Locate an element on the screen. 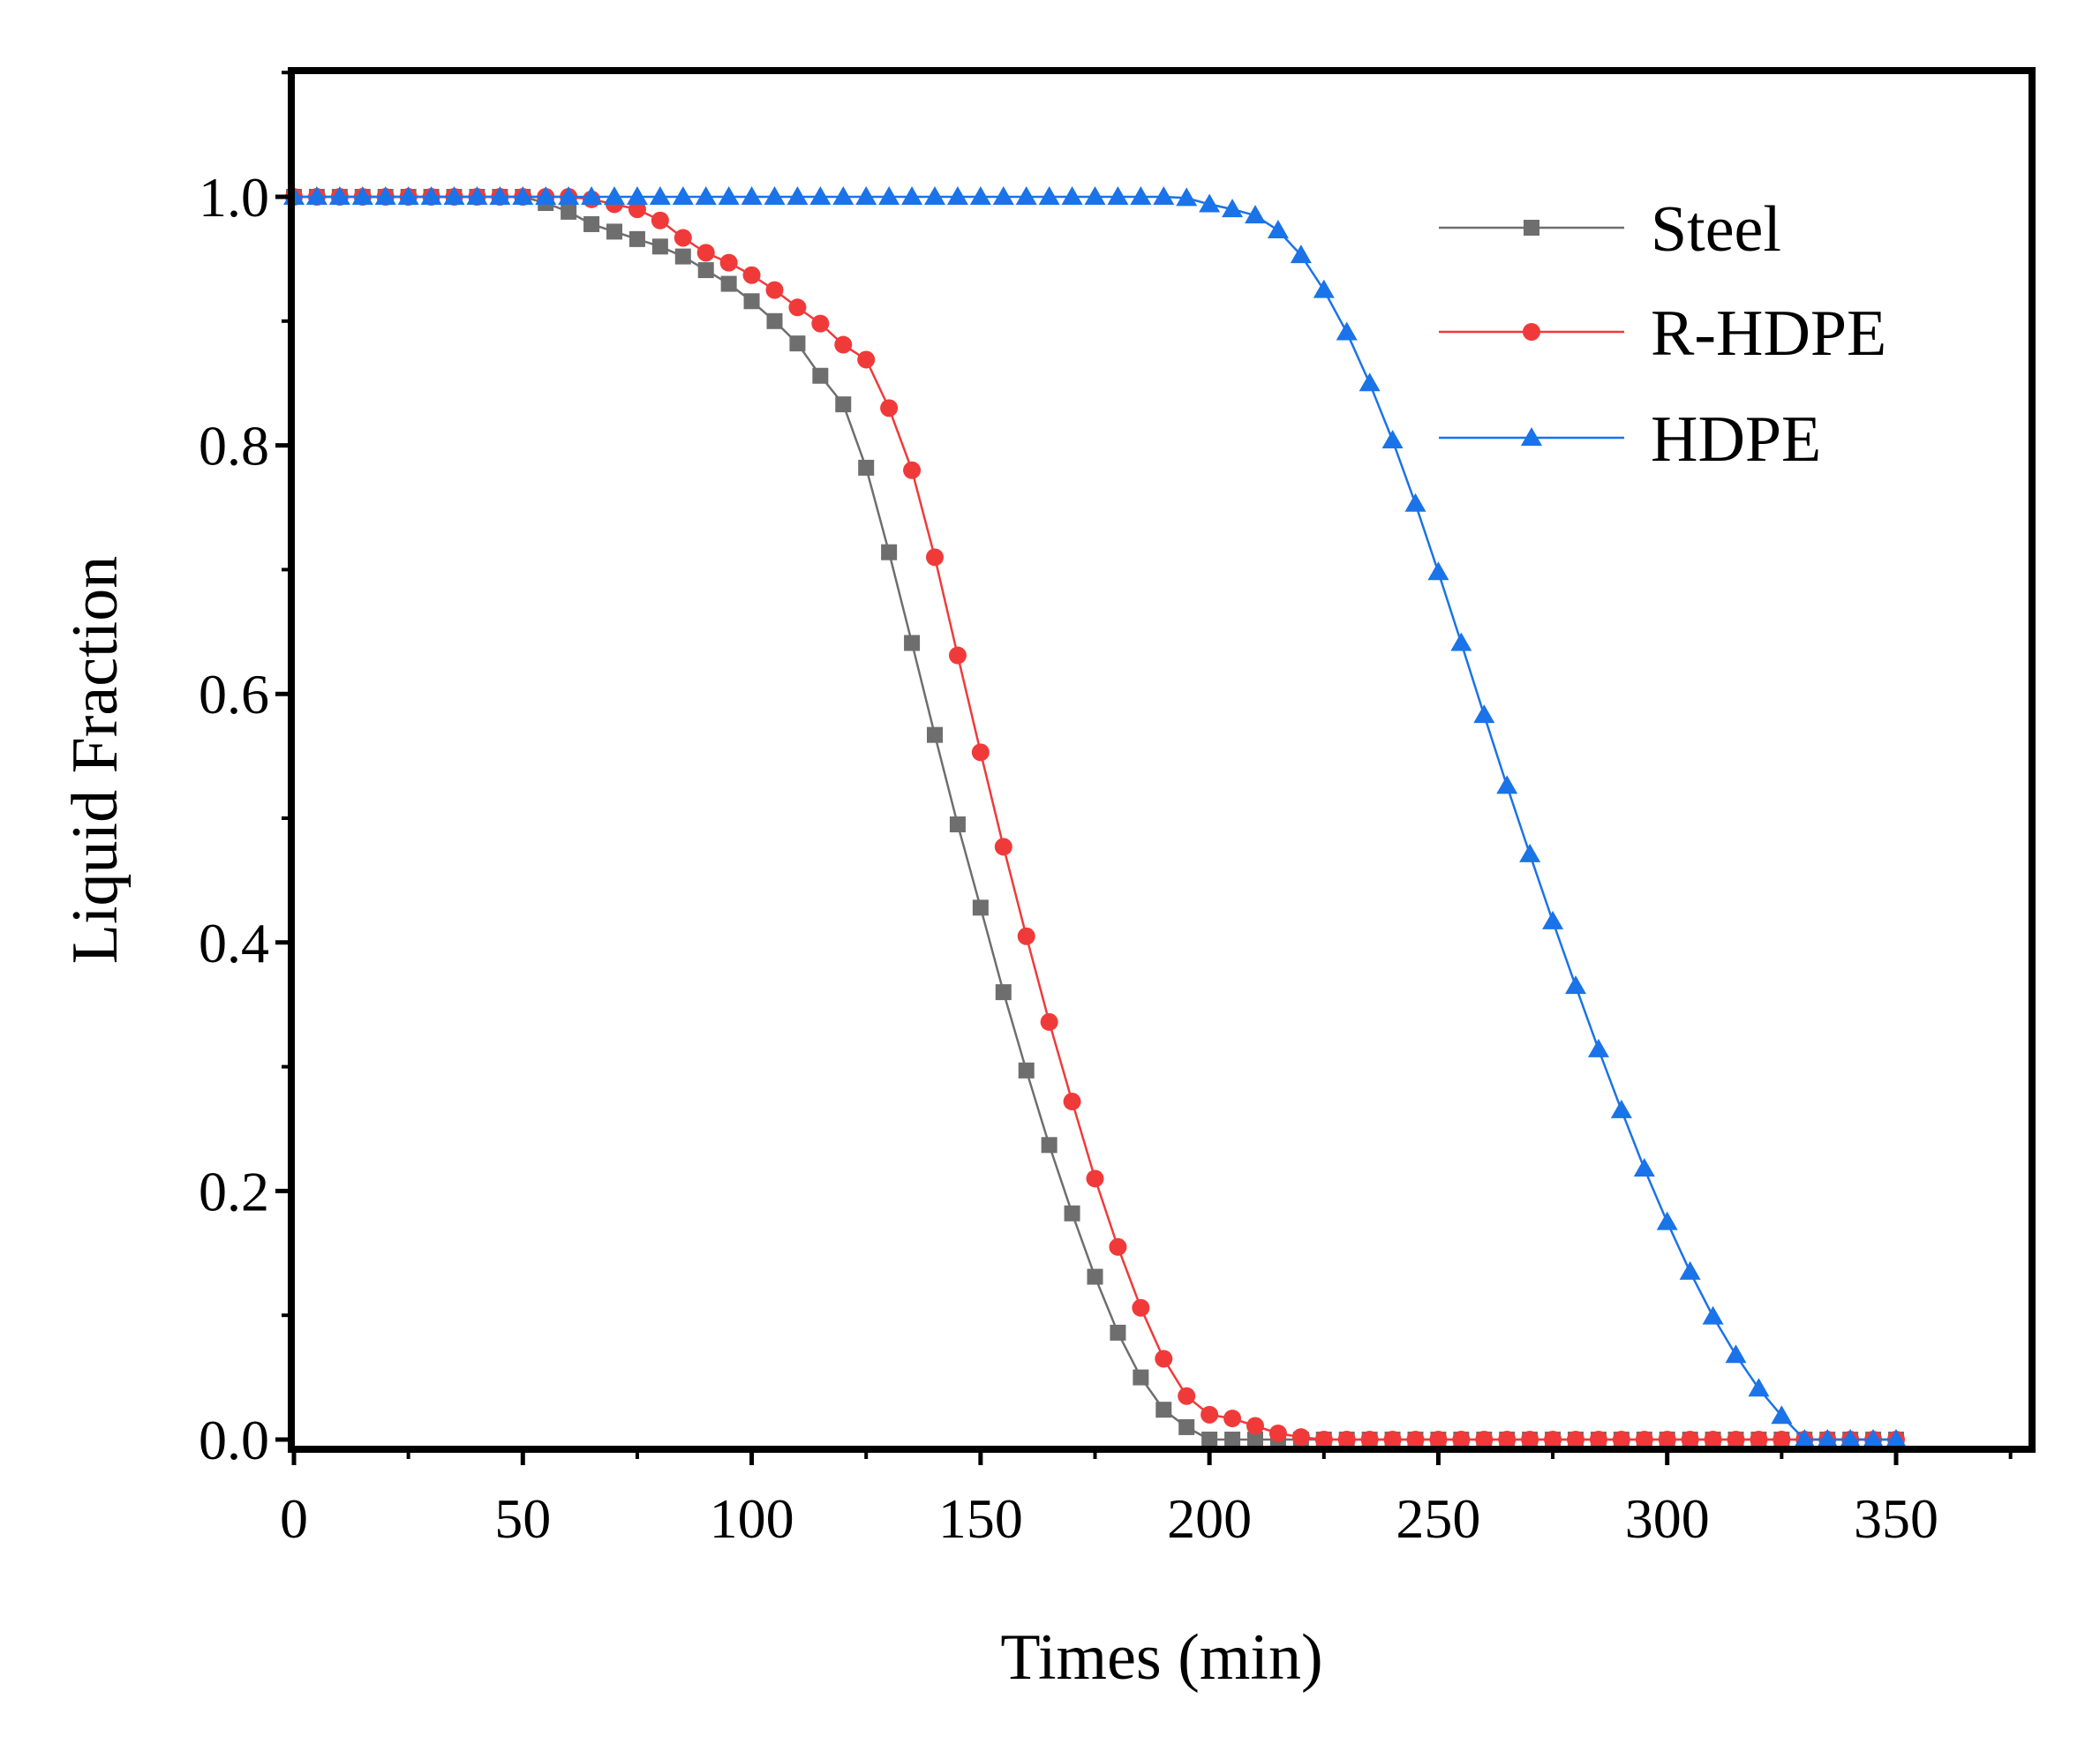 This screenshot has height=1737, width=2100. x-axis-title: Times (min) is located at coordinates (1161, 1657).